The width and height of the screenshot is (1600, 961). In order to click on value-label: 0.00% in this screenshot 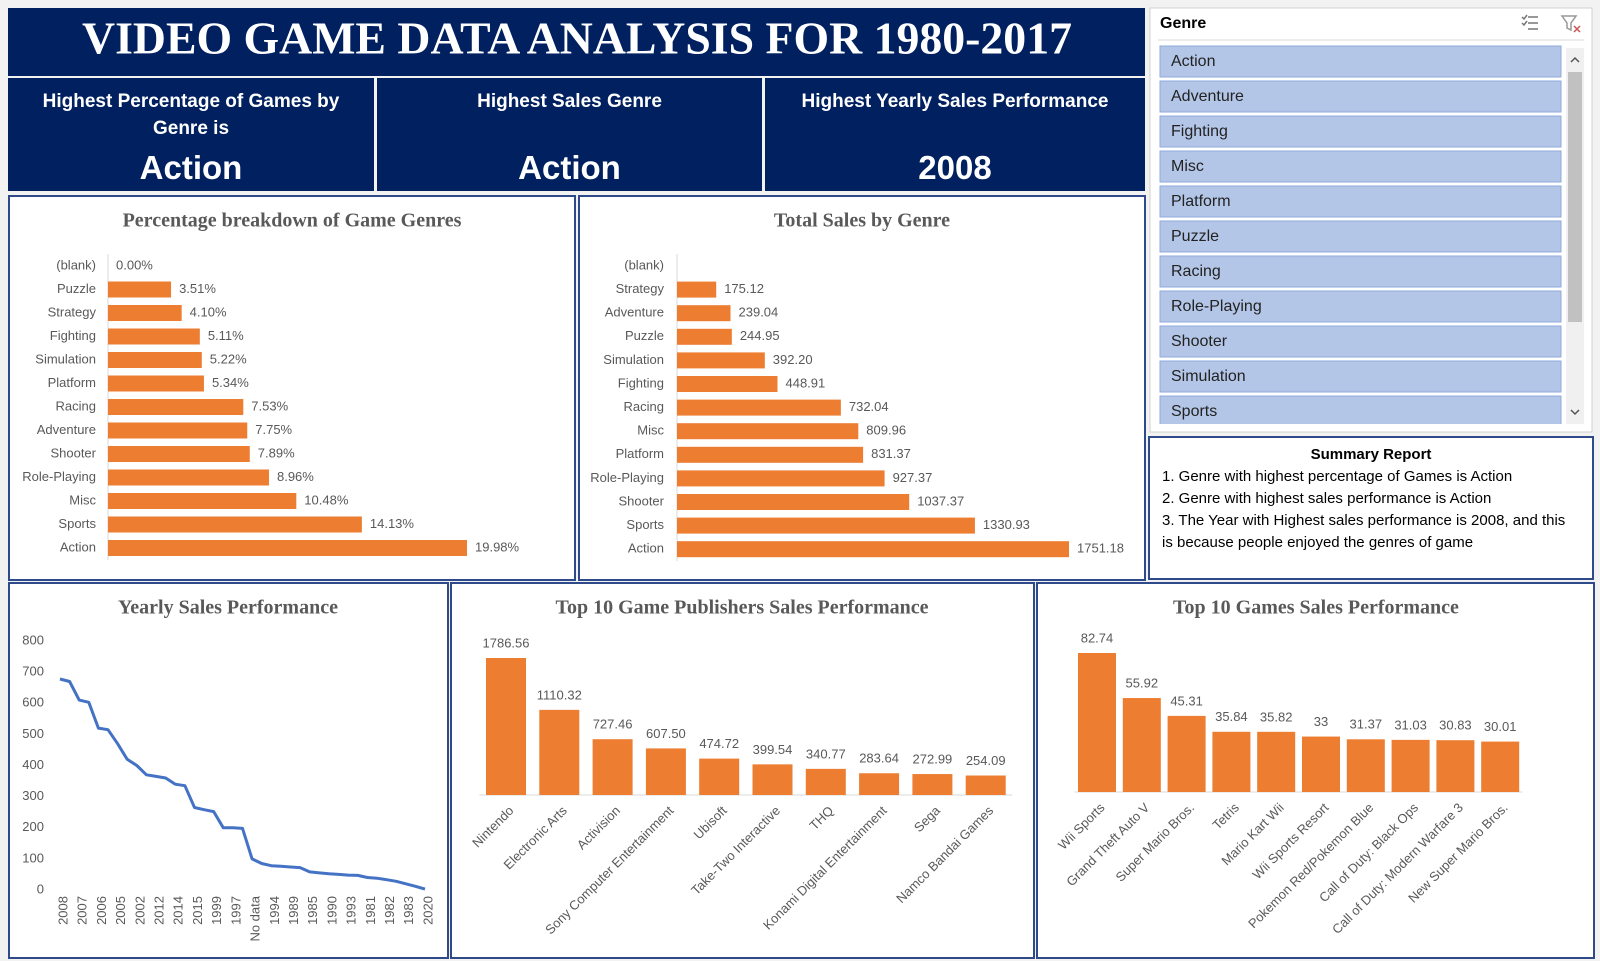, I will do `click(134, 264)`.